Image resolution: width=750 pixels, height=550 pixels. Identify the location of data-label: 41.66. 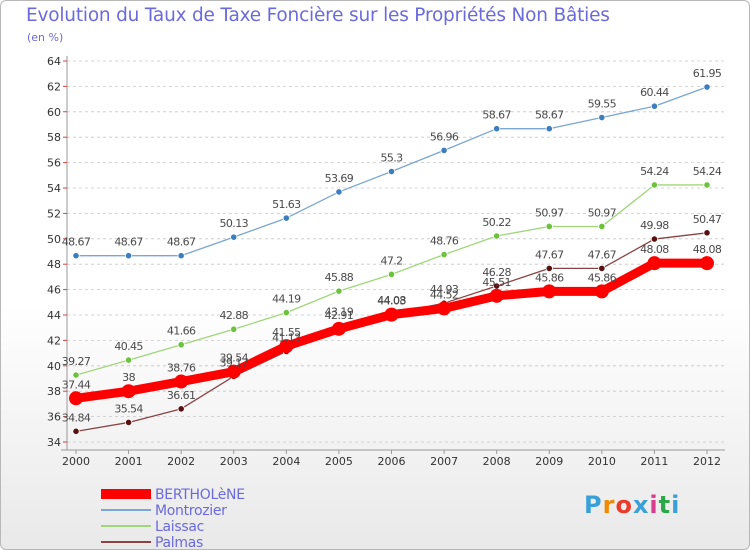
(181, 331).